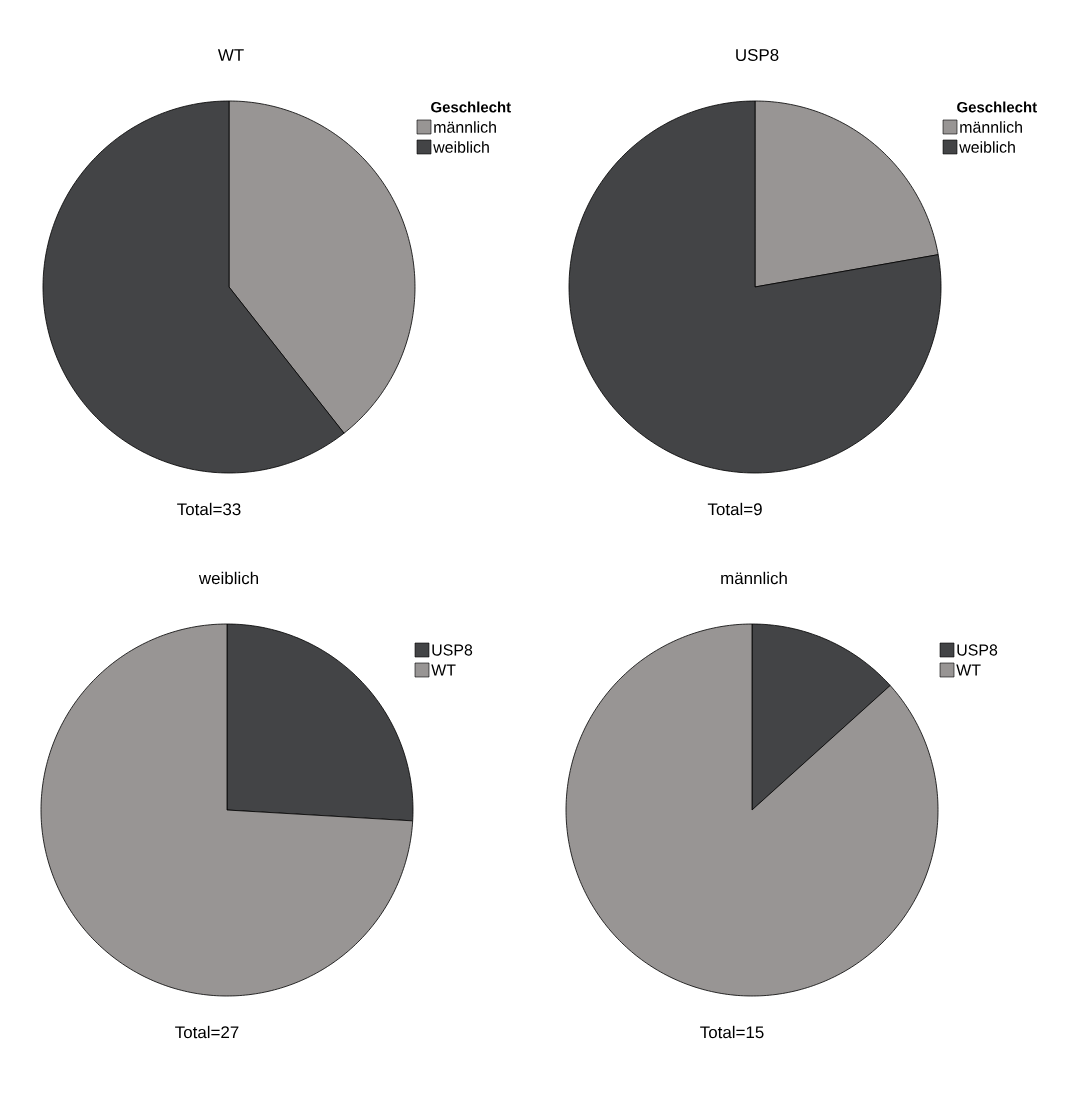  What do you see at coordinates (757, 54) in the screenshot?
I see `chart-title: USP8` at bounding box center [757, 54].